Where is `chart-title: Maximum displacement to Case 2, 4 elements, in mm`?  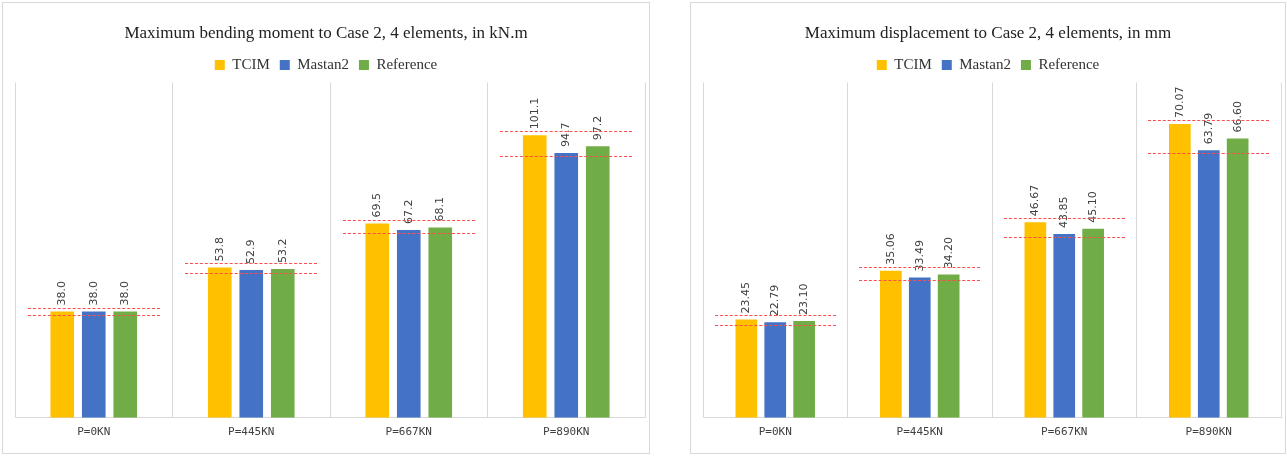
chart-title: Maximum displacement to Case 2, 4 elements, in mm is located at coordinates (988, 32).